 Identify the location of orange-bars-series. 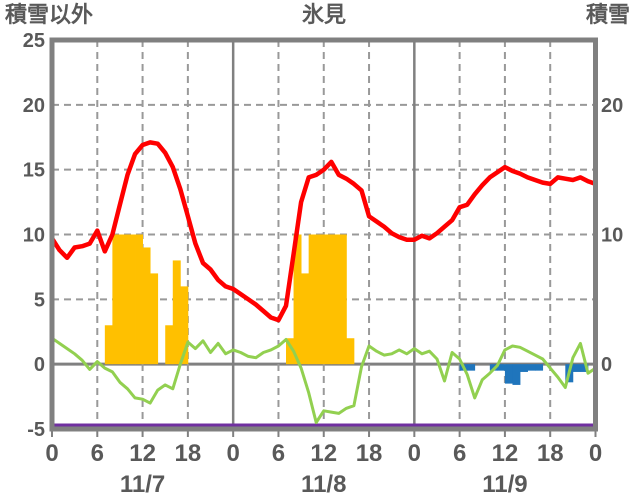
(229, 299).